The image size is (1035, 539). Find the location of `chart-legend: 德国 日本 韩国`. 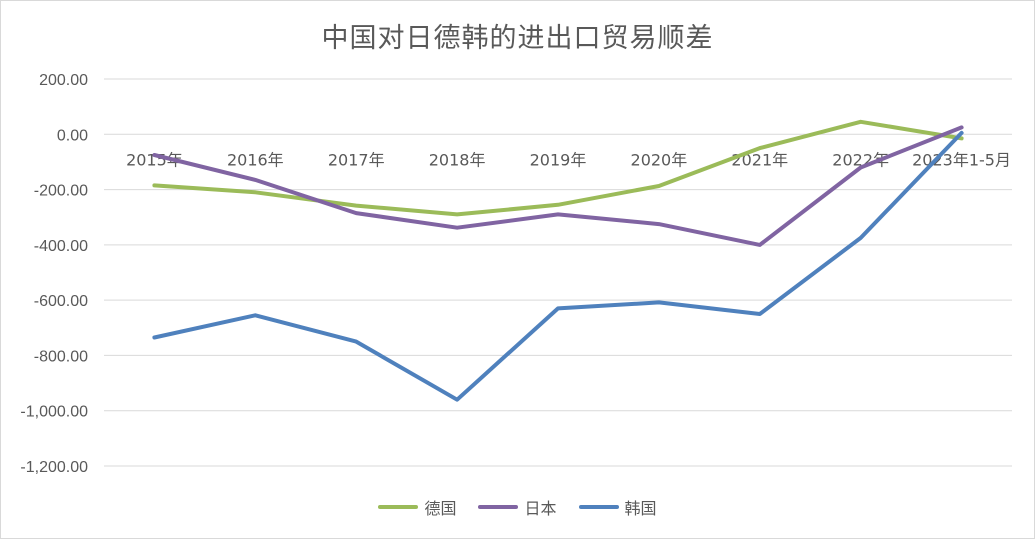

chart-legend: 德国 日本 韩国 is located at coordinates (517, 507).